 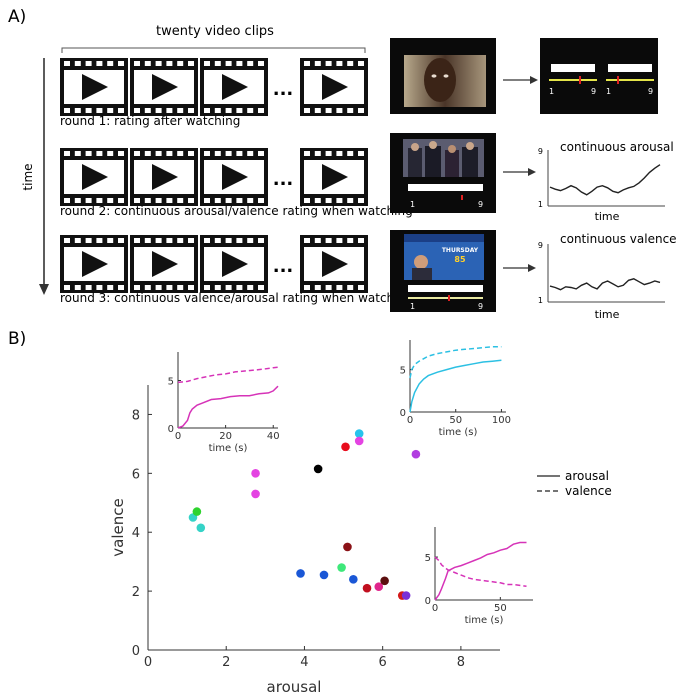 What do you see at coordinates (574, 483) in the screenshot?
I see `legend: arousal valence` at bounding box center [574, 483].